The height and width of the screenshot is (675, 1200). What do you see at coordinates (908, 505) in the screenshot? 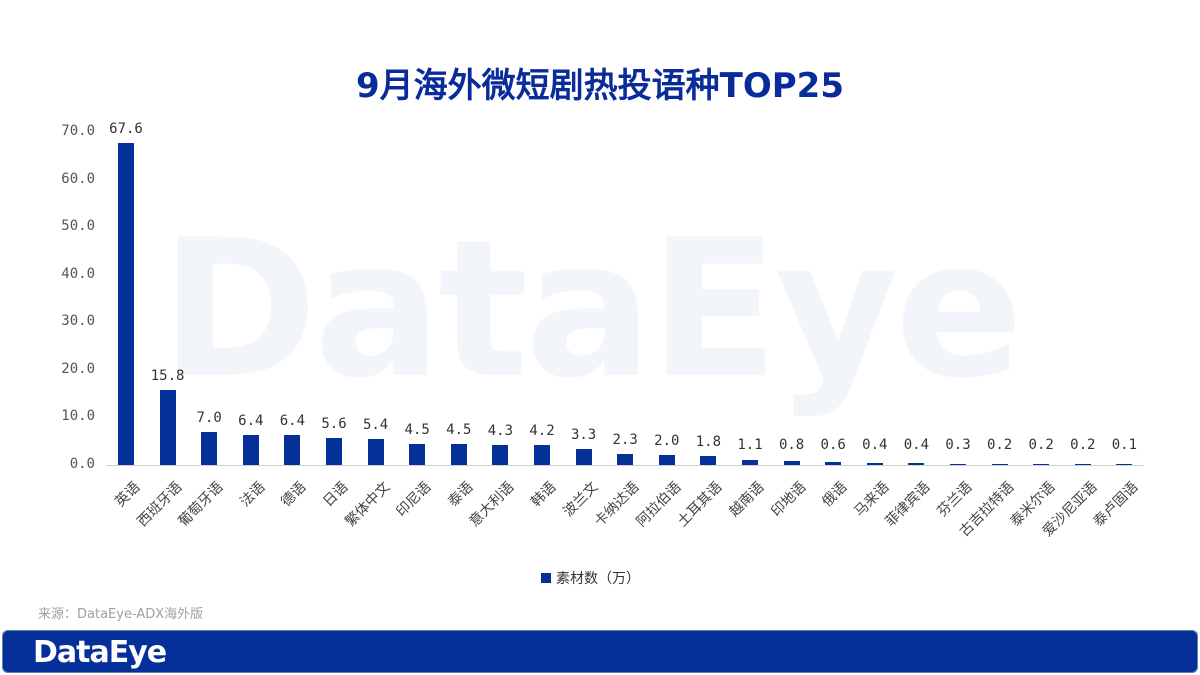
I see `x-tick-label: 菲律宾语` at bounding box center [908, 505].